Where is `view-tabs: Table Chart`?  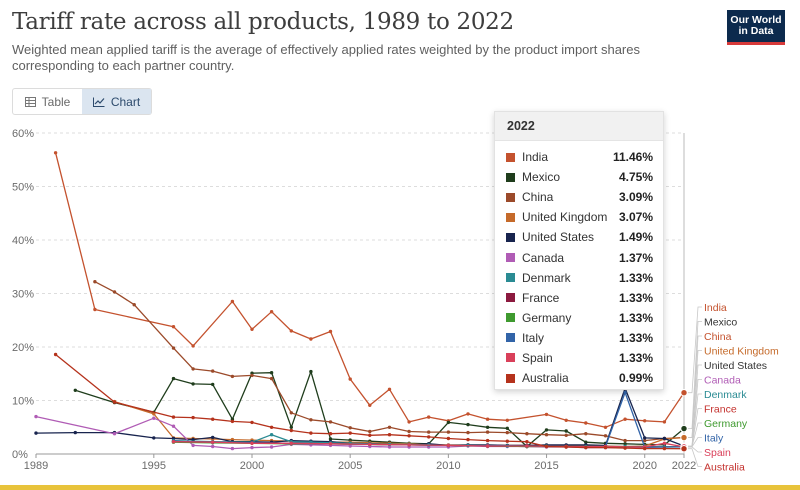
view-tabs: Table Chart is located at coordinates (82, 101).